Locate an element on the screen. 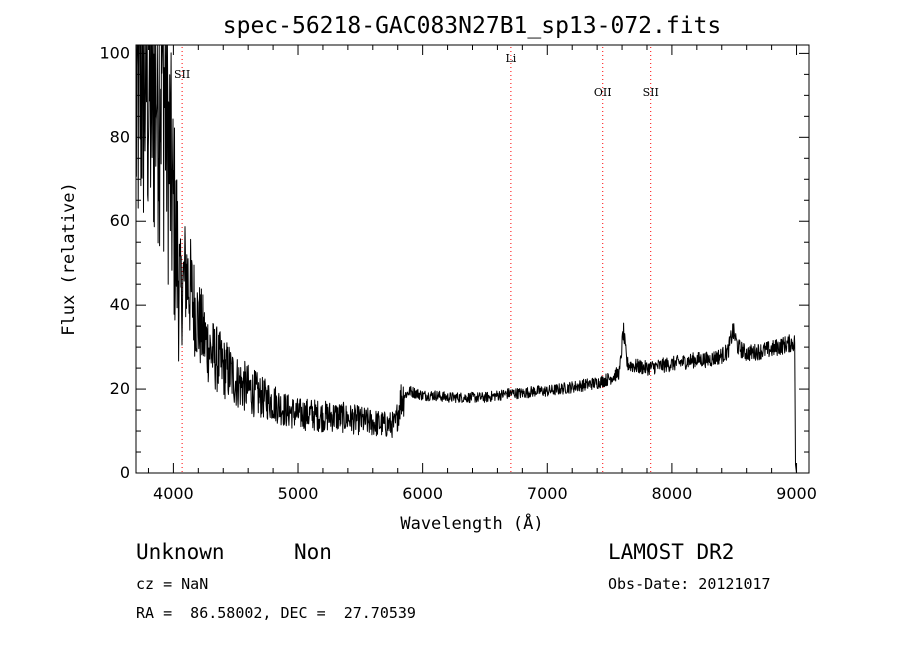 This screenshot has width=900, height=650. y-tick-label: 0 is located at coordinates (125, 472).